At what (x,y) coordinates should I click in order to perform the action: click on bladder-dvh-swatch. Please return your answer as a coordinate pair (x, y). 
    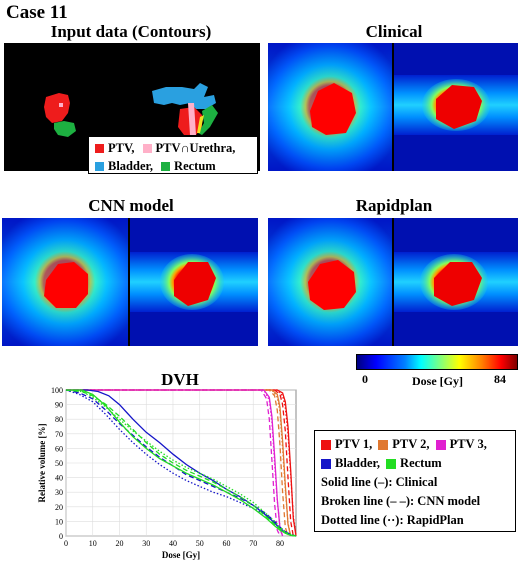
    Looking at the image, I should click on (326, 463).